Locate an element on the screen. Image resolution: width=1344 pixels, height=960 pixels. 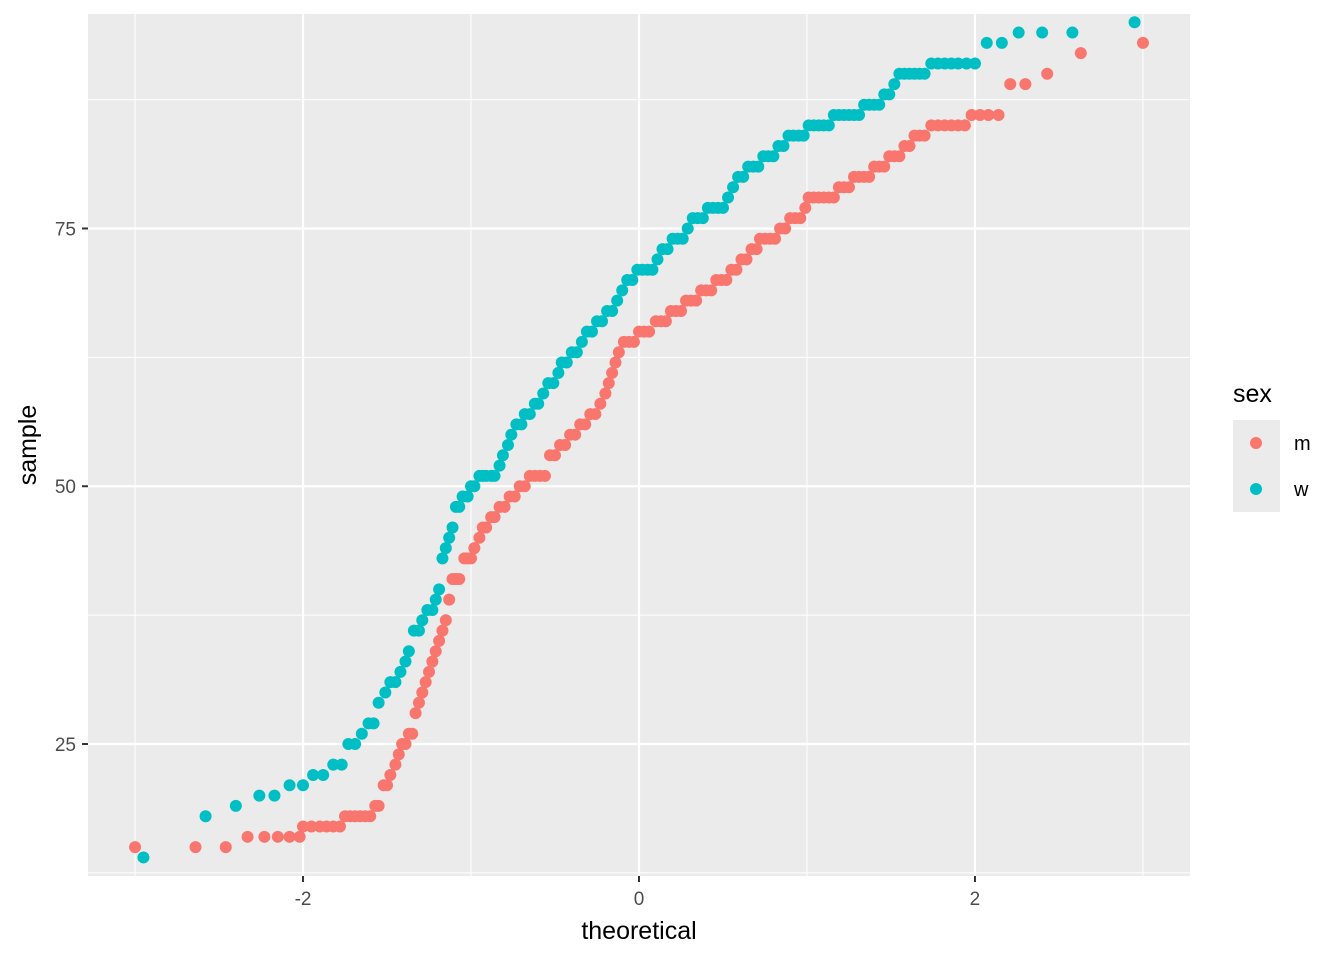
x-tick-label: 0 is located at coordinates (639, 899).